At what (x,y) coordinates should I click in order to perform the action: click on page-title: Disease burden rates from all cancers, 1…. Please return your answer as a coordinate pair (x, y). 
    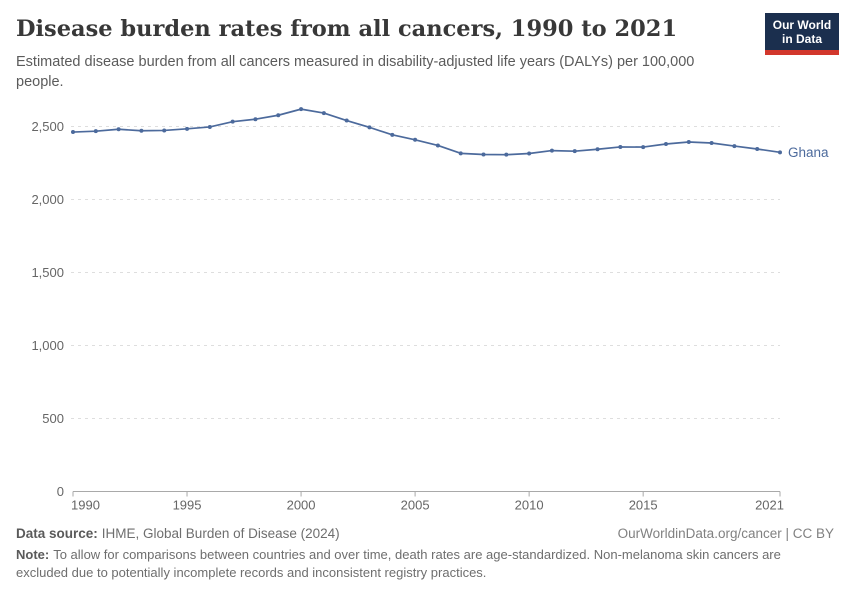
    Looking at the image, I should click on (347, 29).